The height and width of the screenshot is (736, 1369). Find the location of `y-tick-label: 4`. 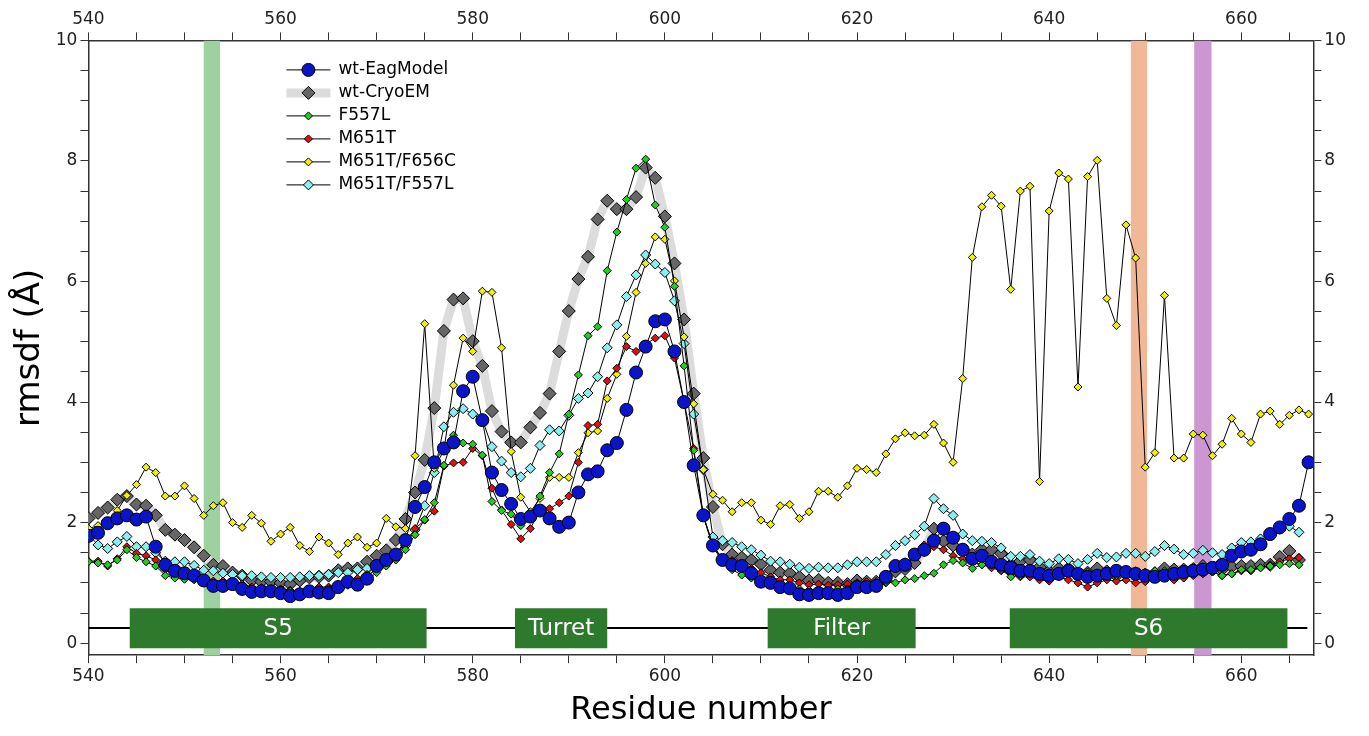

y-tick-label: 4 is located at coordinates (72, 400).